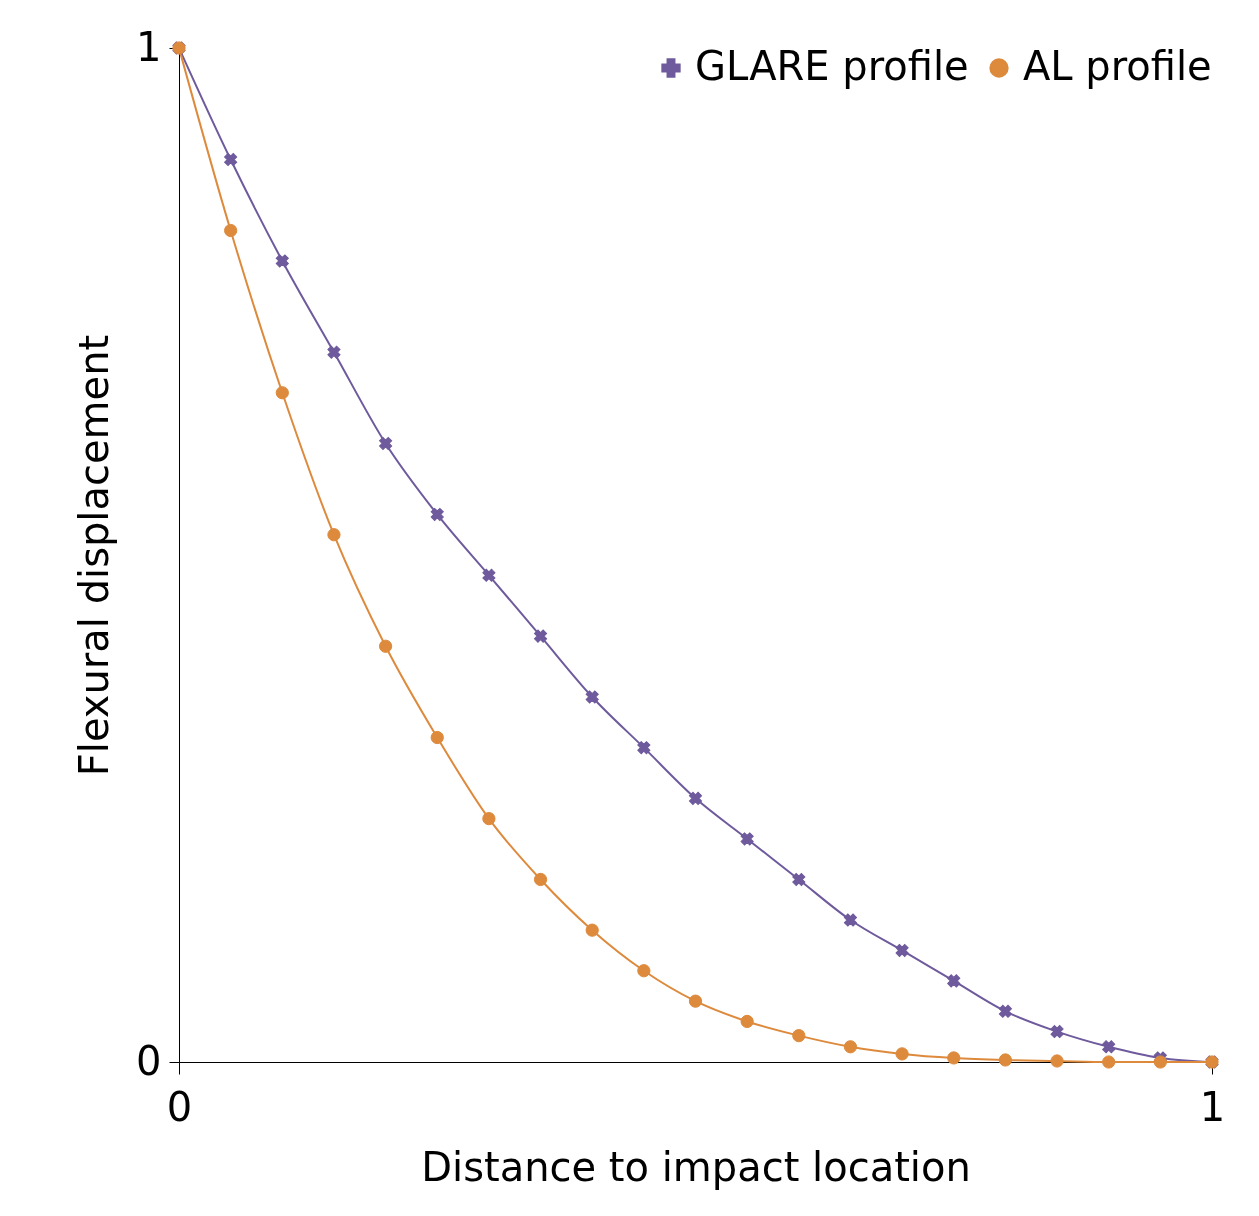  Describe the element at coordinates (832, 66) in the screenshot. I see `legend-label: GLARE profile` at that location.